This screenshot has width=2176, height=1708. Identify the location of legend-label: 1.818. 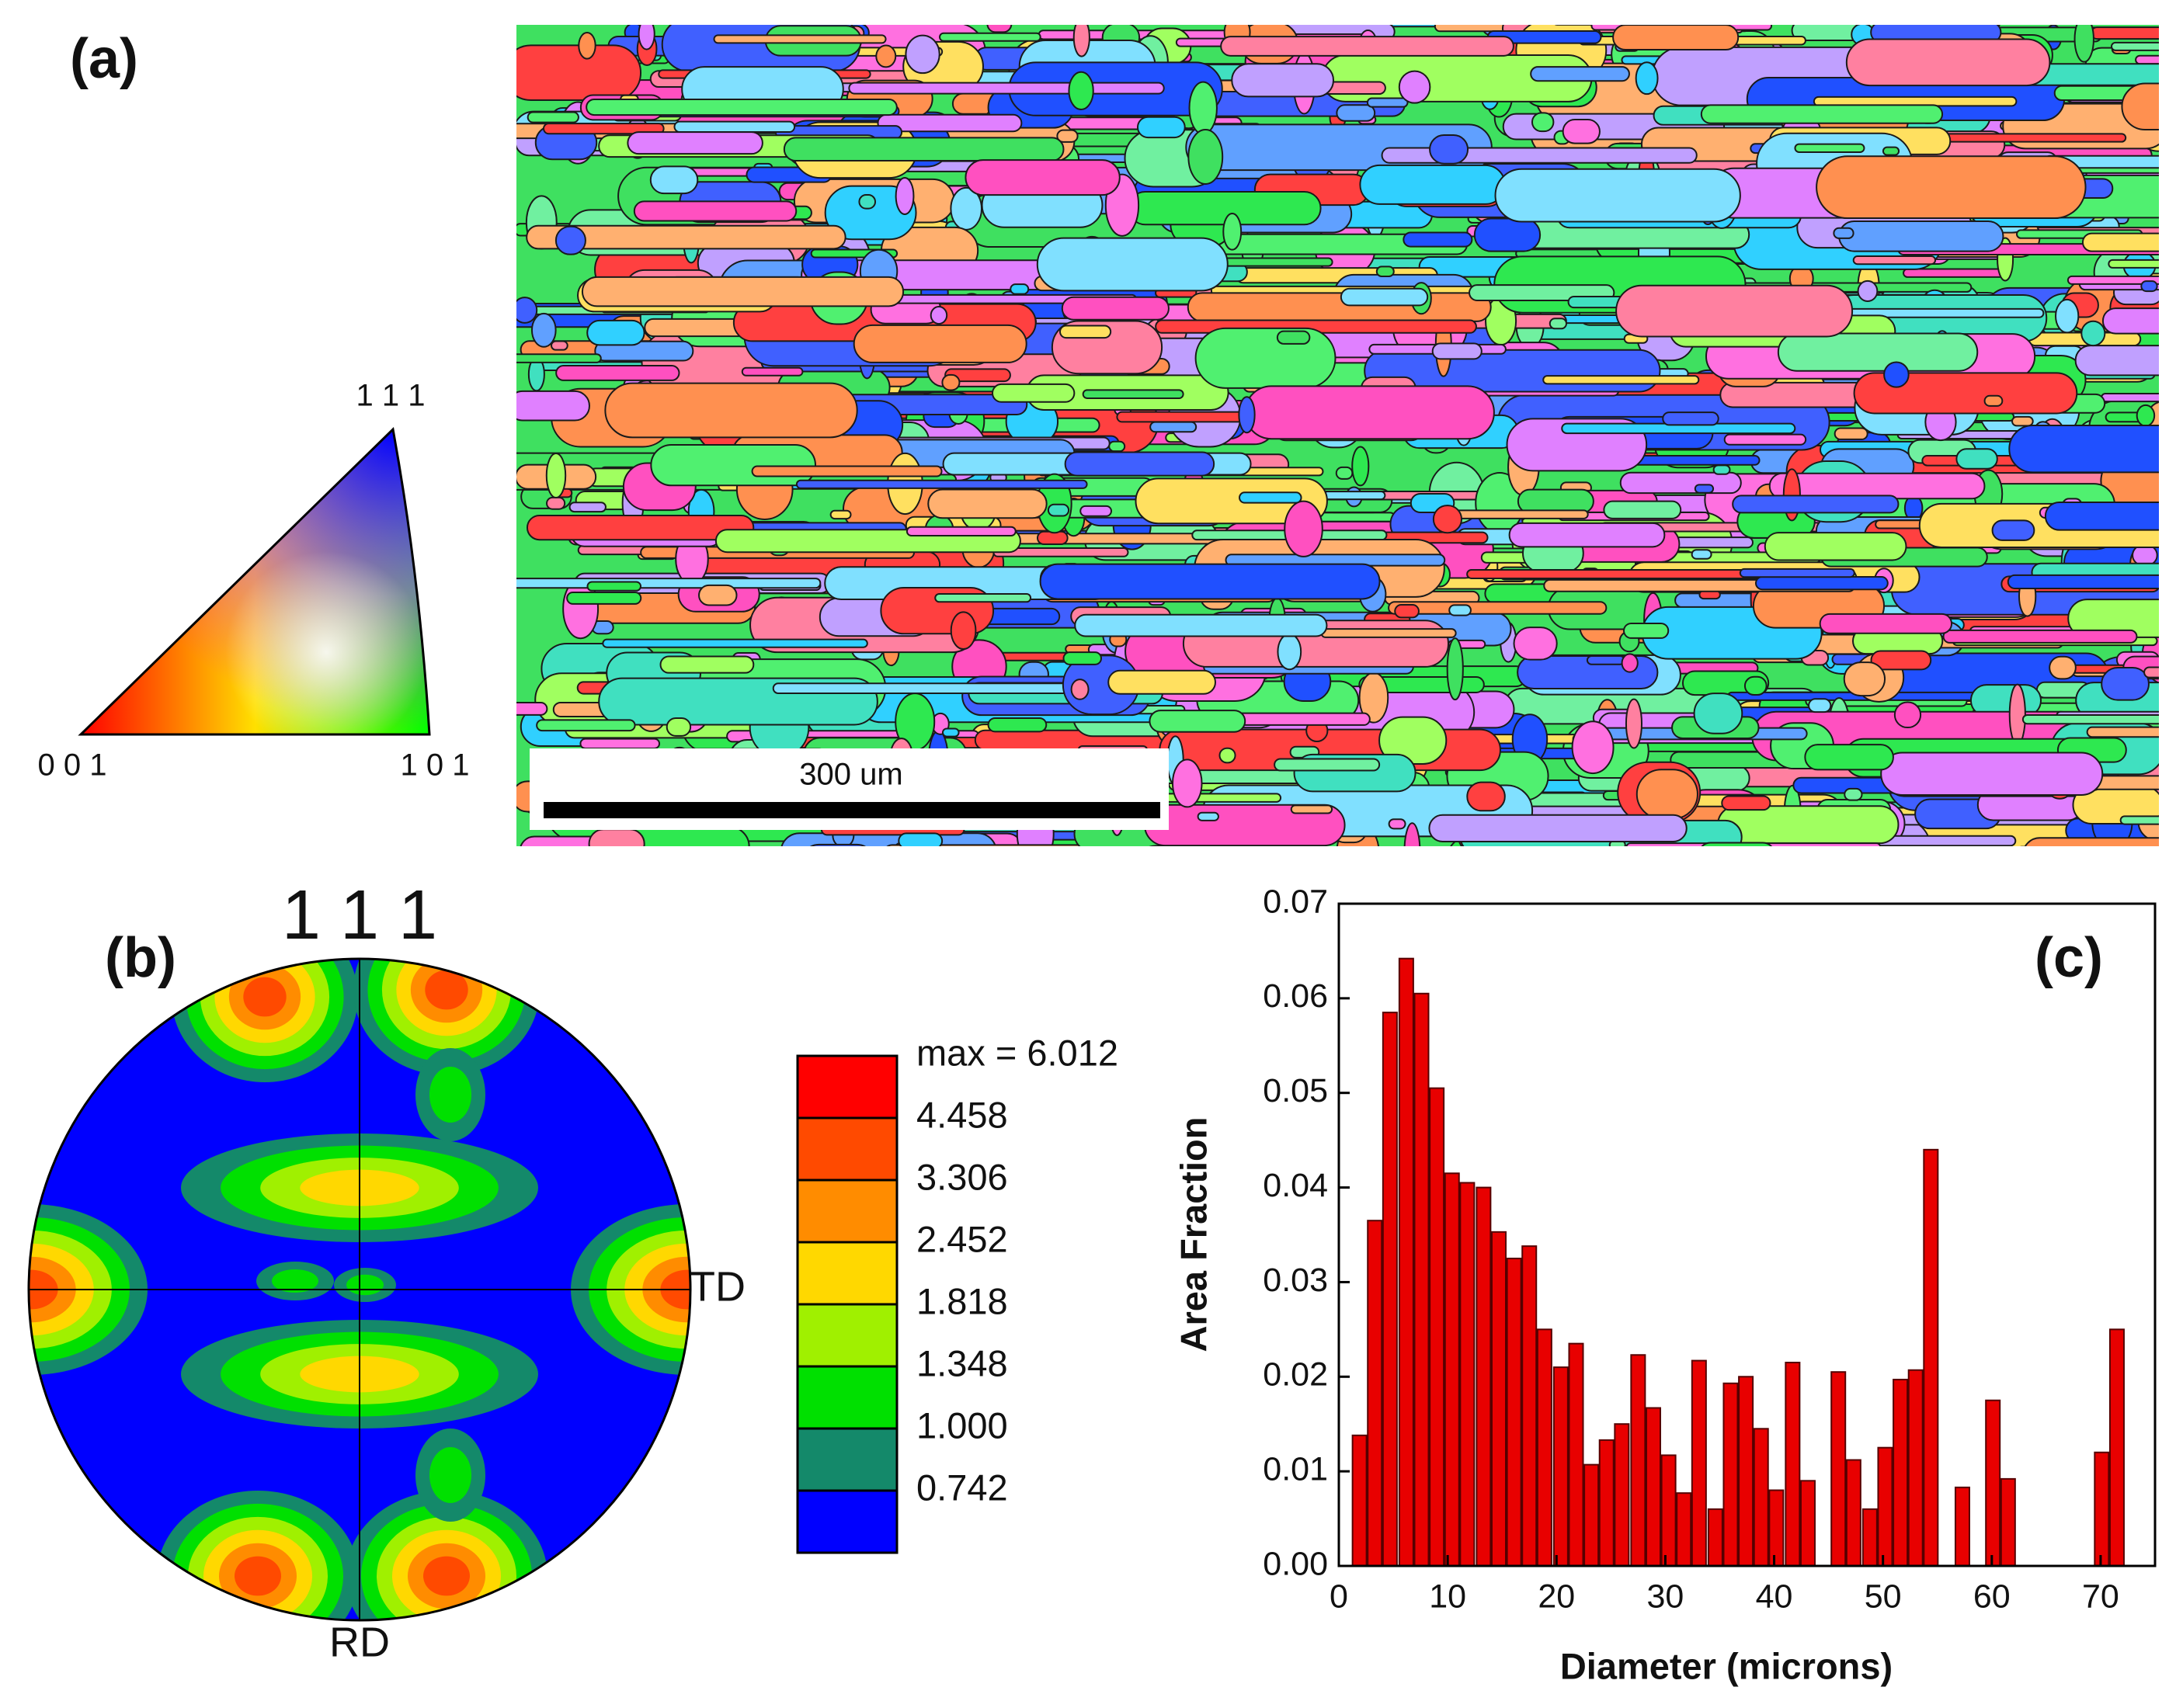
(962, 1301).